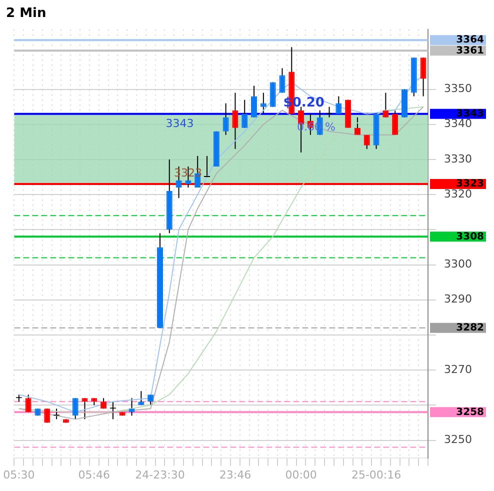 The image size is (494, 491). Describe the element at coordinates (235, 475) in the screenshot. I see `x-tick-label: 23:46` at that location.